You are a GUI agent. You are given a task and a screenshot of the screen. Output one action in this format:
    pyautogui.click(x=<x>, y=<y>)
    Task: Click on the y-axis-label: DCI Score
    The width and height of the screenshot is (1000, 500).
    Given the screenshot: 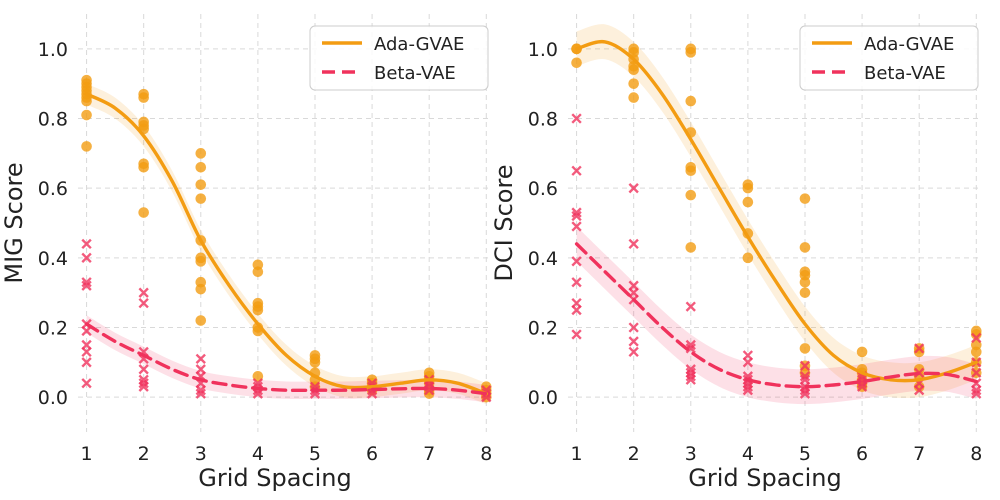 What is the action you would take?
    pyautogui.click(x=504, y=222)
    